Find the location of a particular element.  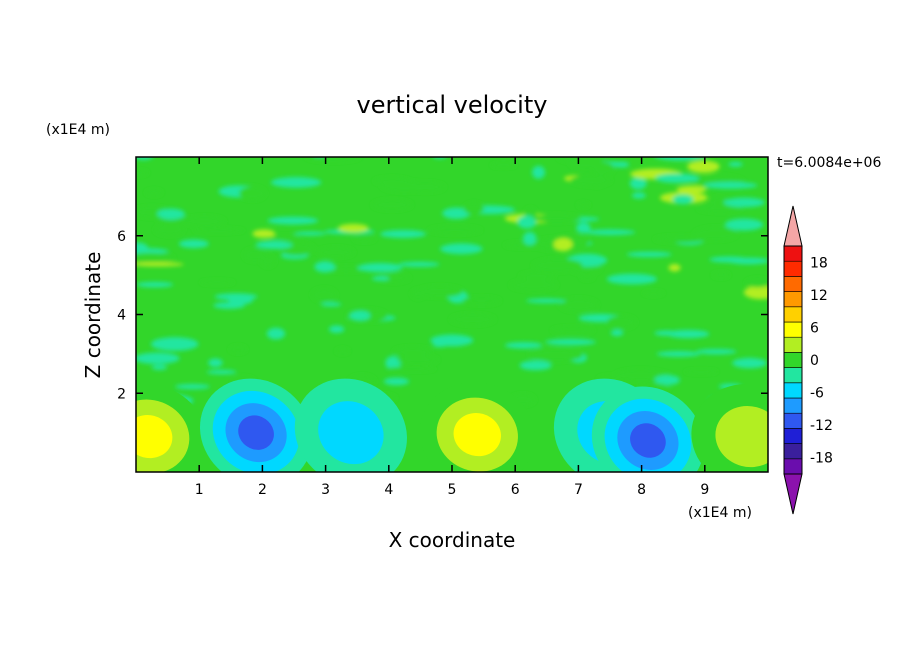

colorbar-under-arrow is located at coordinates (793, 494).